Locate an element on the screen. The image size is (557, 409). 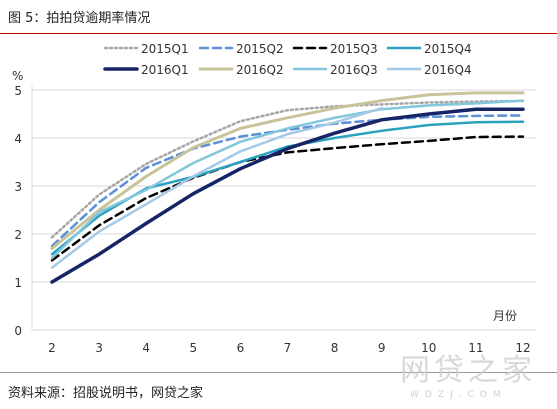
legend-label: 2015Q3 is located at coordinates (354, 49).